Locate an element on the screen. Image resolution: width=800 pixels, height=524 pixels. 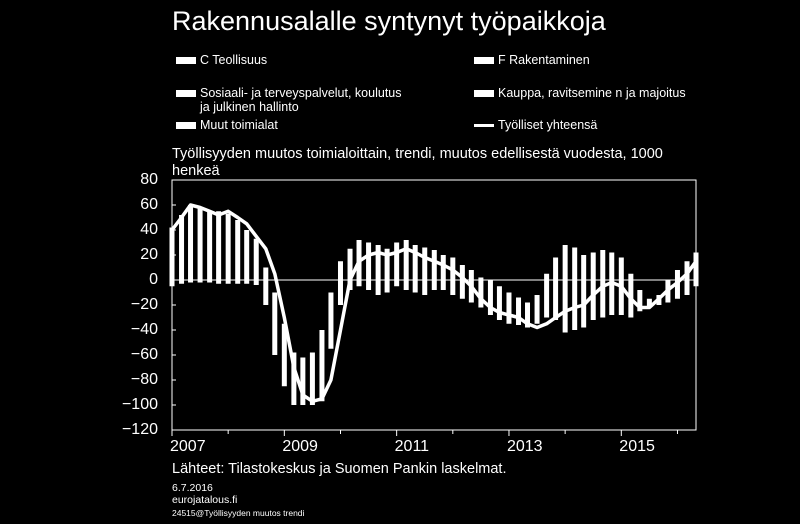
y-tick-label: 20 is located at coordinates (149, 254).